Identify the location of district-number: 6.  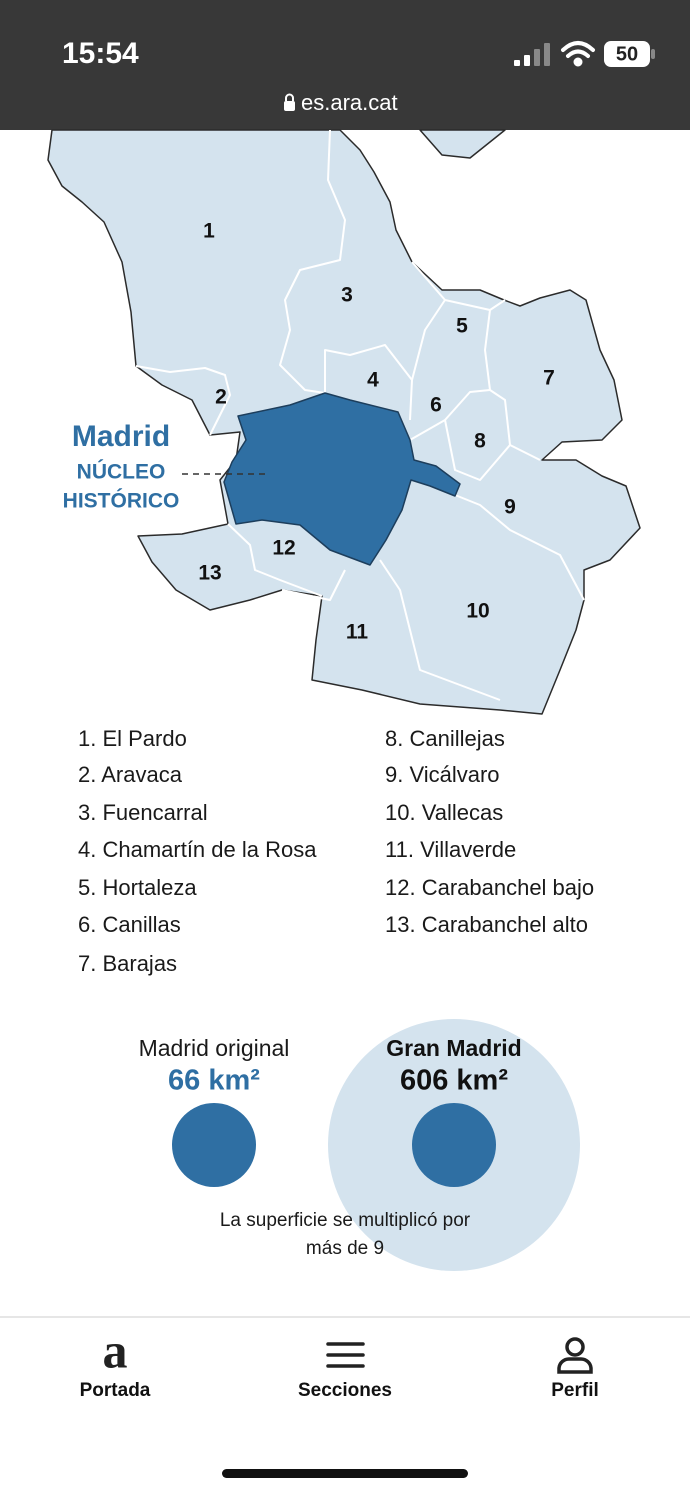
(436, 405).